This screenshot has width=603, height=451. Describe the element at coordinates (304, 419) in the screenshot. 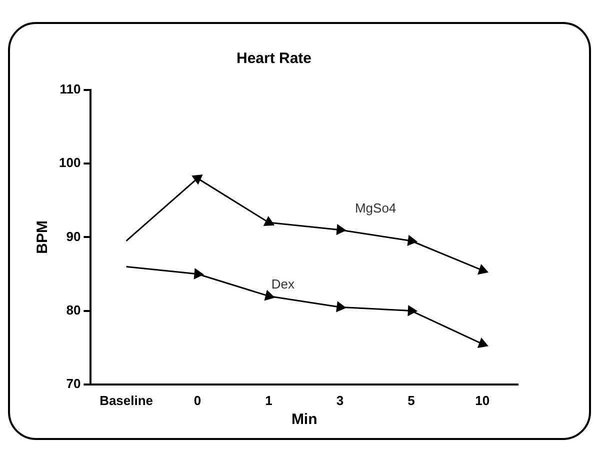

I see `x-axis-title: Min` at that location.